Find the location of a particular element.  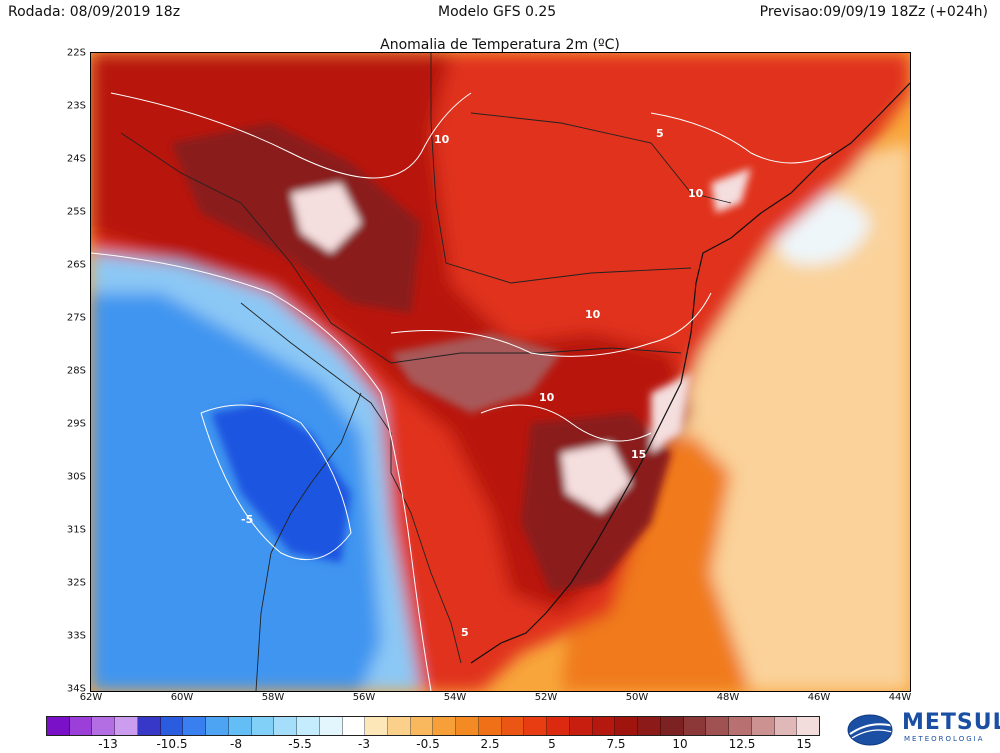

color-scale-label: 2.5 is located at coordinates (490, 744).